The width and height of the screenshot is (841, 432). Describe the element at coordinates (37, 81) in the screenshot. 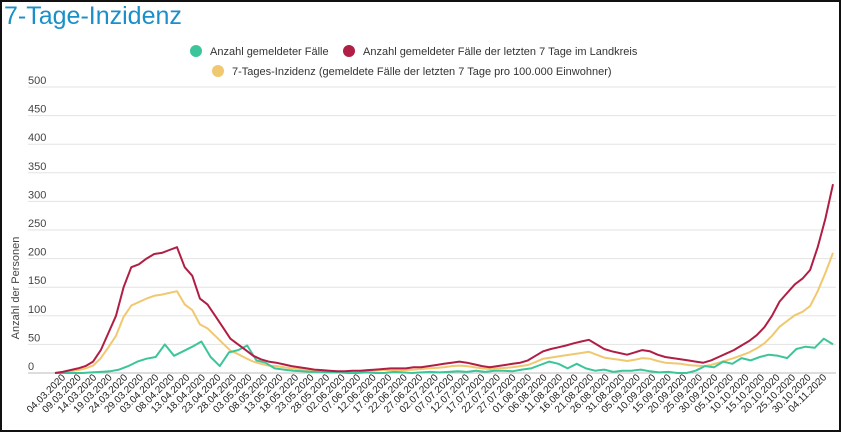

I see `y-tick-label: 500` at that location.